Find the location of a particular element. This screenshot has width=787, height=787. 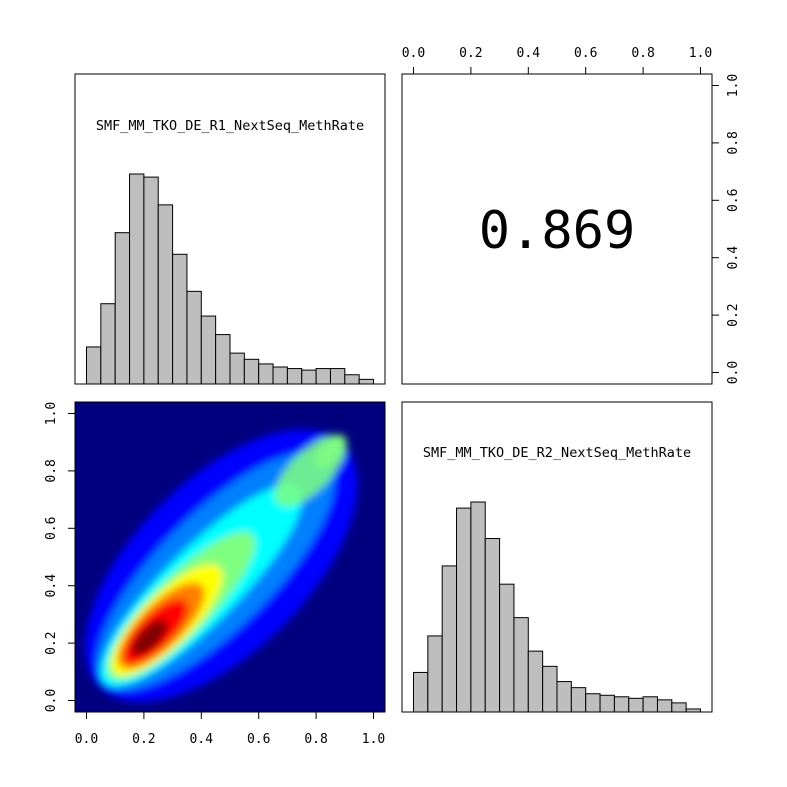

bottom-x-axis: 0.0 0.2 0.4 0.6 0.8 1.0 is located at coordinates (230, 729).